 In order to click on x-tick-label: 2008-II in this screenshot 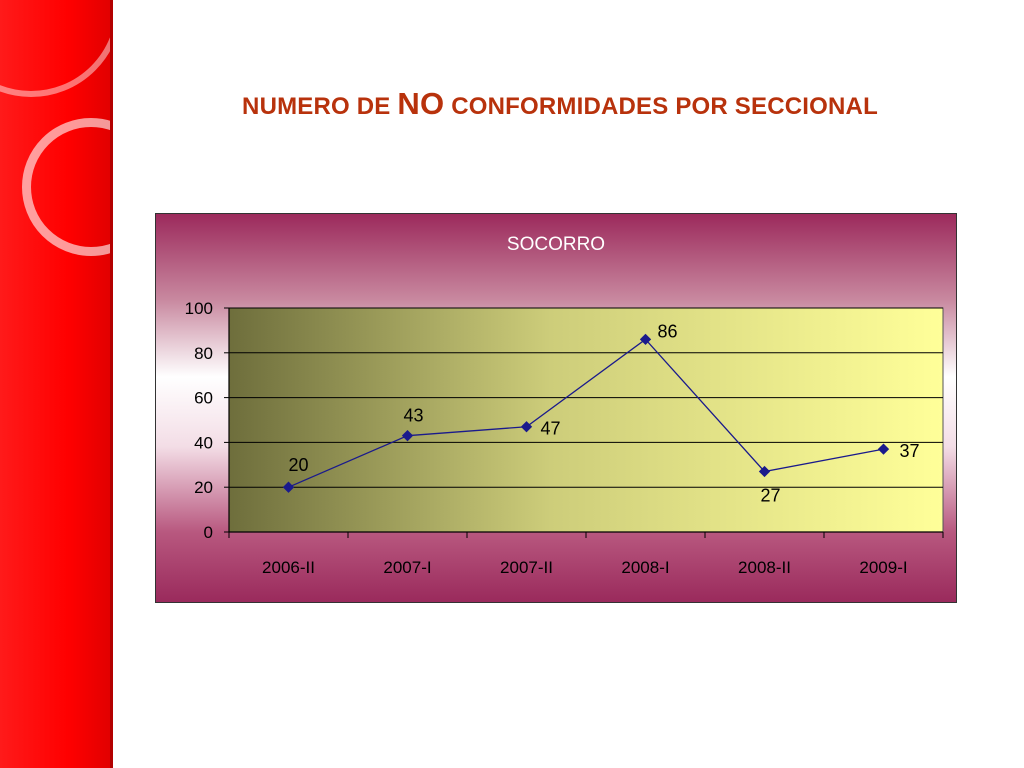, I will do `click(764, 567)`.